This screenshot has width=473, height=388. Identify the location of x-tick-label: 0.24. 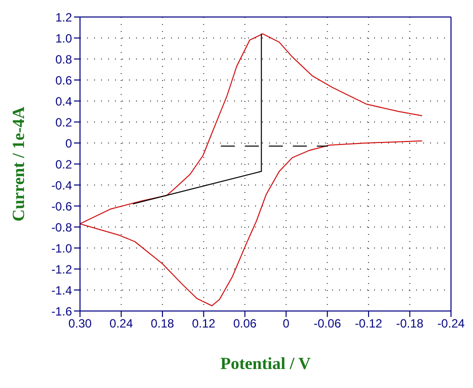
(122, 323).